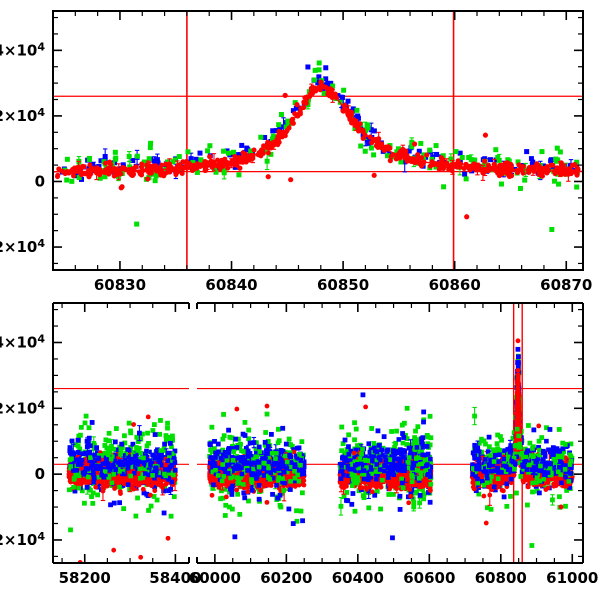  I want to click on top-model-curve, so click(317, 129).